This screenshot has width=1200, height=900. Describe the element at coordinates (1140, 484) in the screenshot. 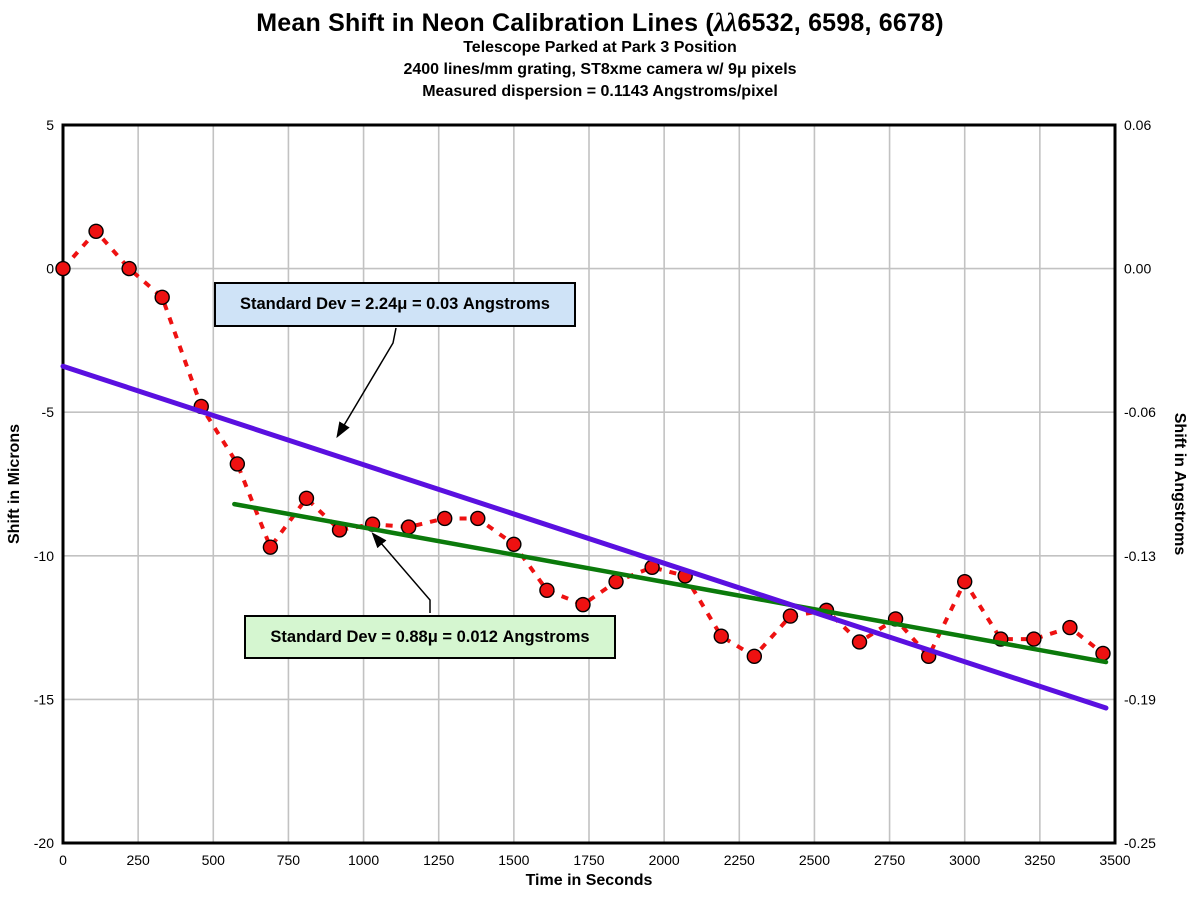

I see `y-right-tick-labels: 0.06 0.00 -0.06 -0.13 -0.19 -0.25` at that location.